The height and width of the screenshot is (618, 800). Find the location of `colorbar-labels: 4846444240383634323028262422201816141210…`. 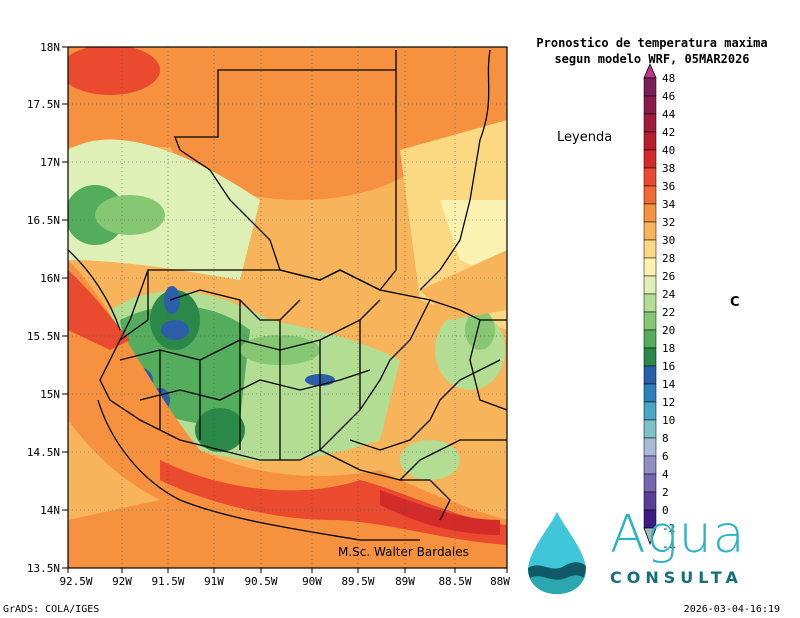

colorbar-labels: 4846444240383634323028262422201816141210… is located at coordinates (669, 312).